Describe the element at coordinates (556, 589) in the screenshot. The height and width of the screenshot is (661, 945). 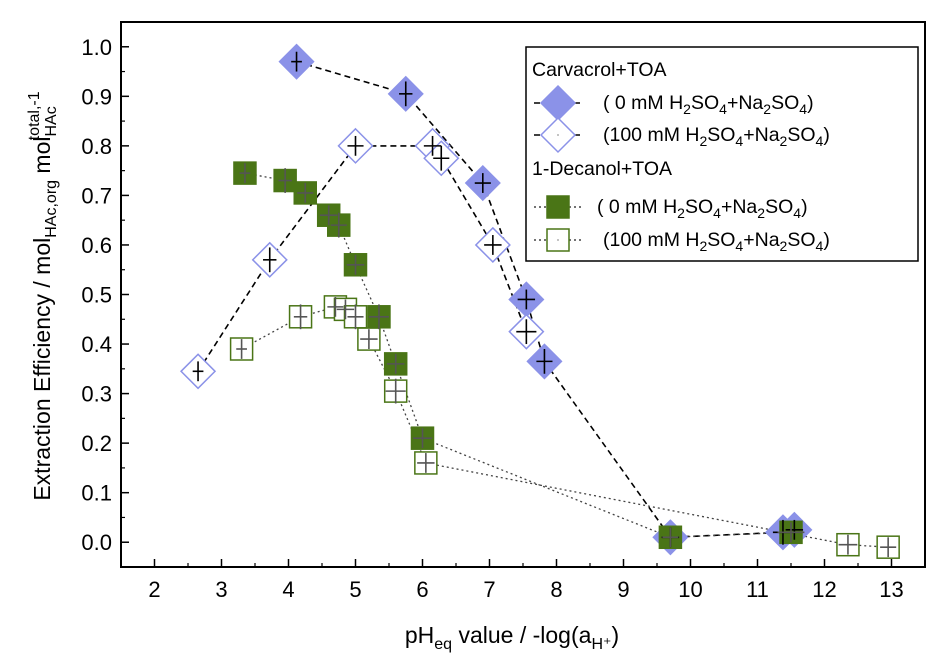
I see `x-tick-label: 8` at that location.